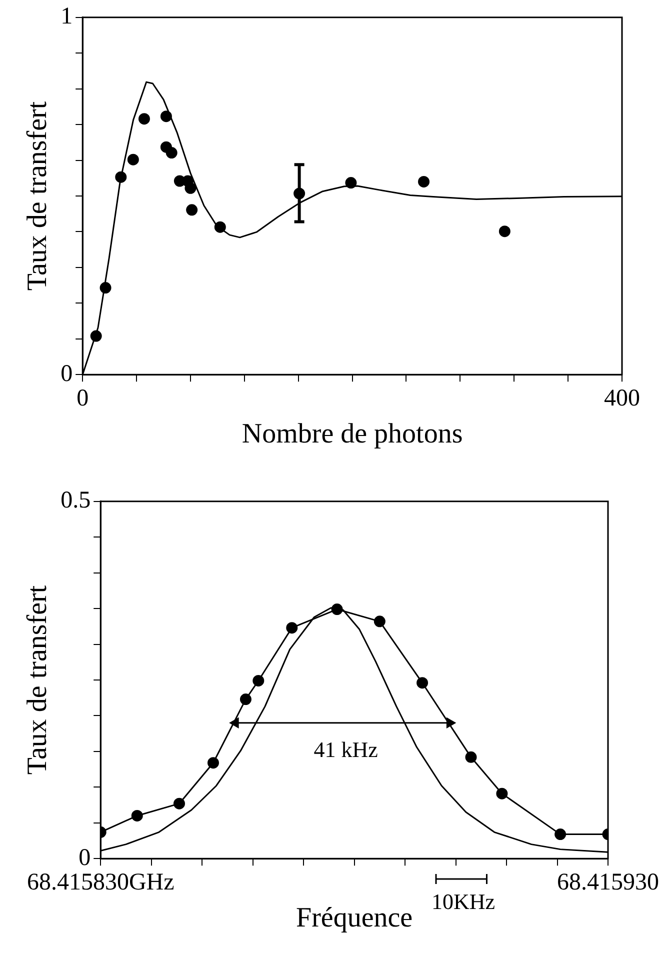 The image size is (662, 968). What do you see at coordinates (75, 501) in the screenshot?
I see `y-tick-label: 0.5` at bounding box center [75, 501].